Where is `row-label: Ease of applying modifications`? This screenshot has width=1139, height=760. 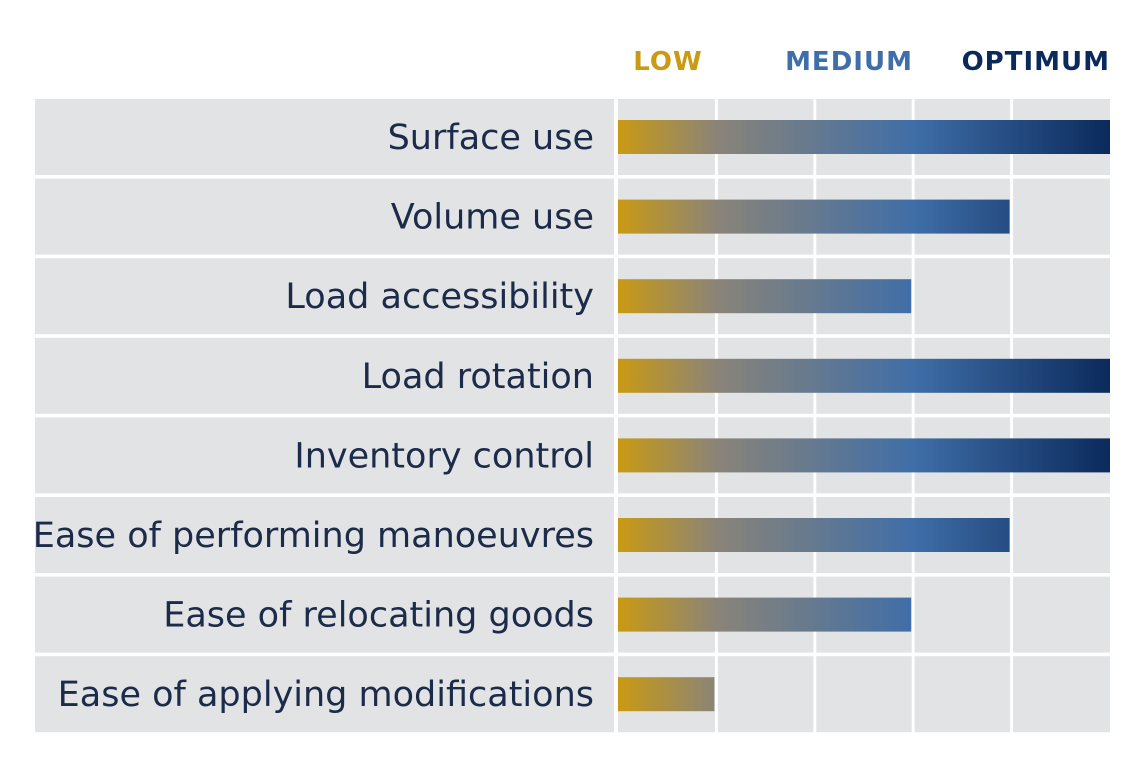
row-label: Ease of applying modifications is located at coordinates (326, 695).